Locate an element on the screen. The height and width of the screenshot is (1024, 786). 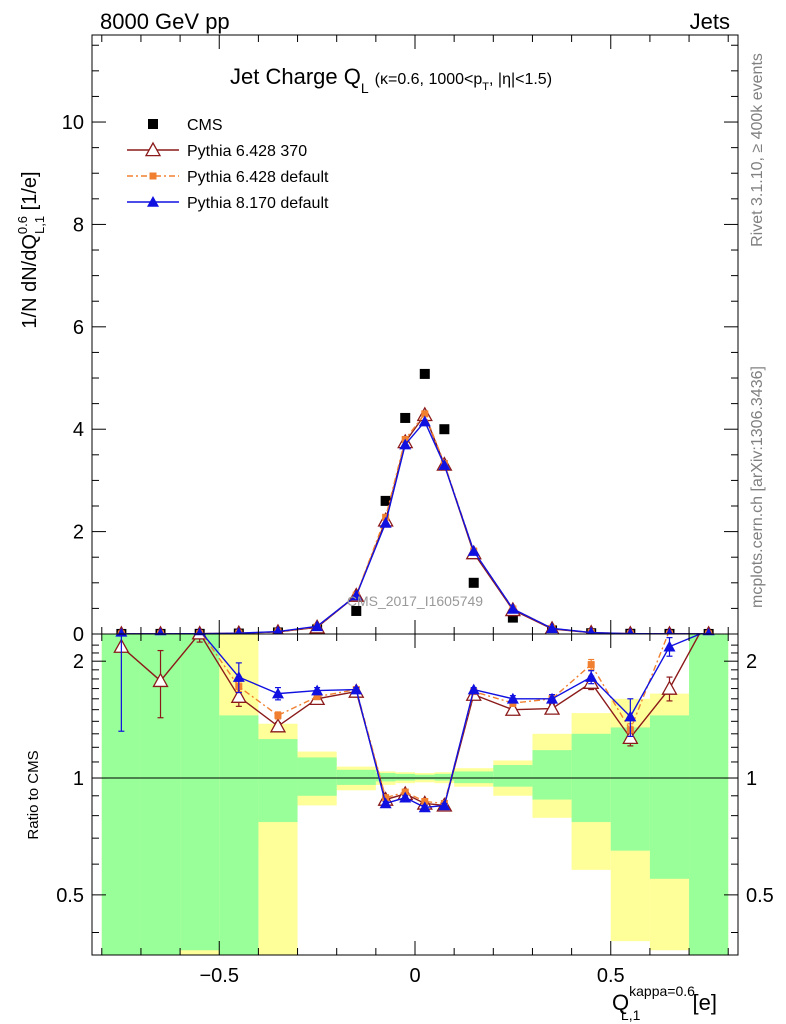
xtick-label-2: 0.5 is located at coordinates (611, 976).